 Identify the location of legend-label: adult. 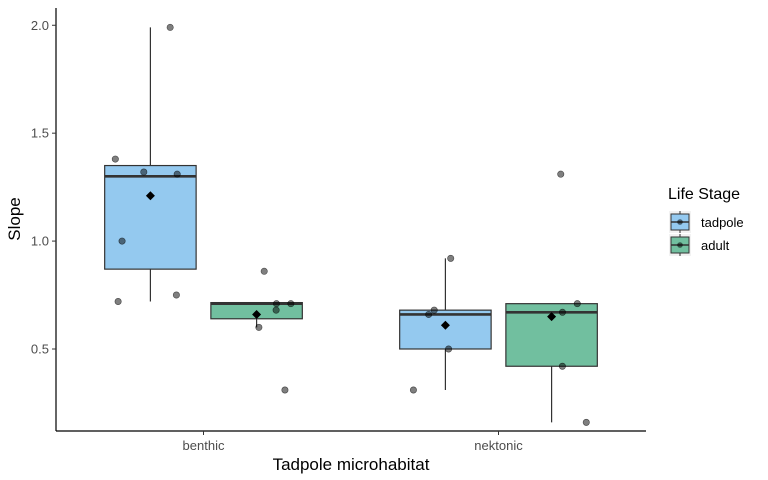
(715, 245).